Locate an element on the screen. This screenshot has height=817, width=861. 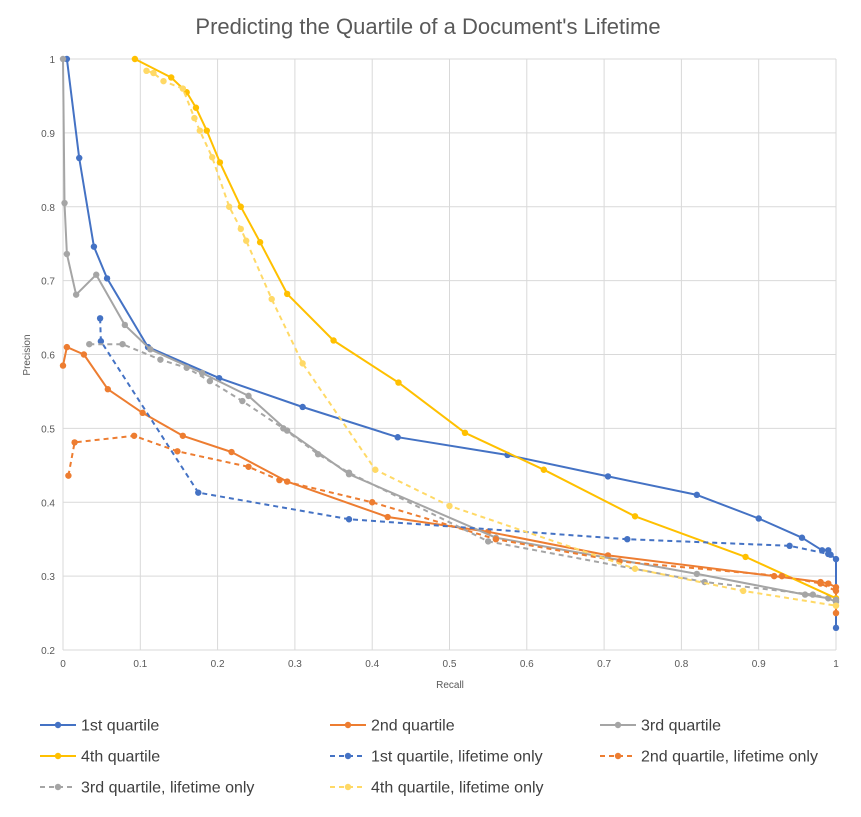
y-tick-label: 0.6 is located at coordinates (48, 356).